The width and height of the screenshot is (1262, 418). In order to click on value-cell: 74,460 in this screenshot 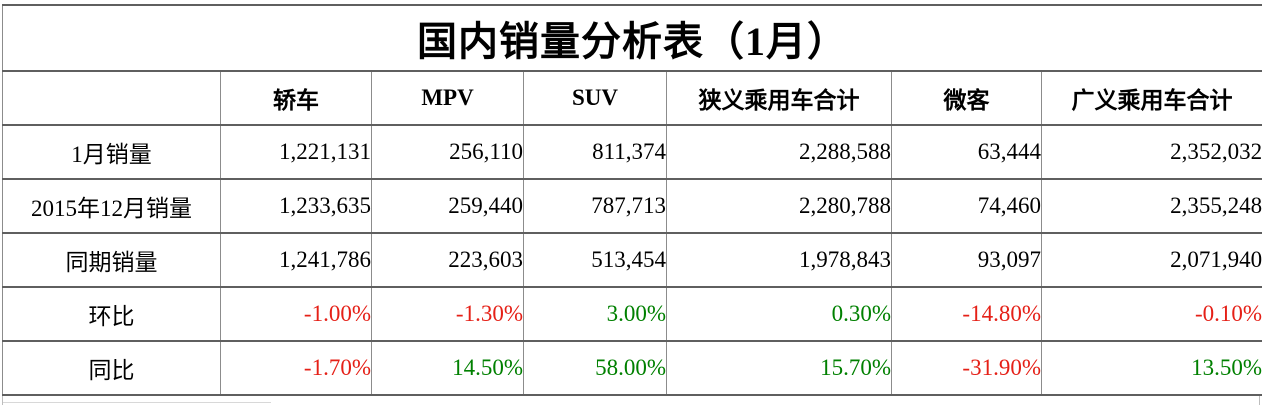, I will do `click(966, 206)`.